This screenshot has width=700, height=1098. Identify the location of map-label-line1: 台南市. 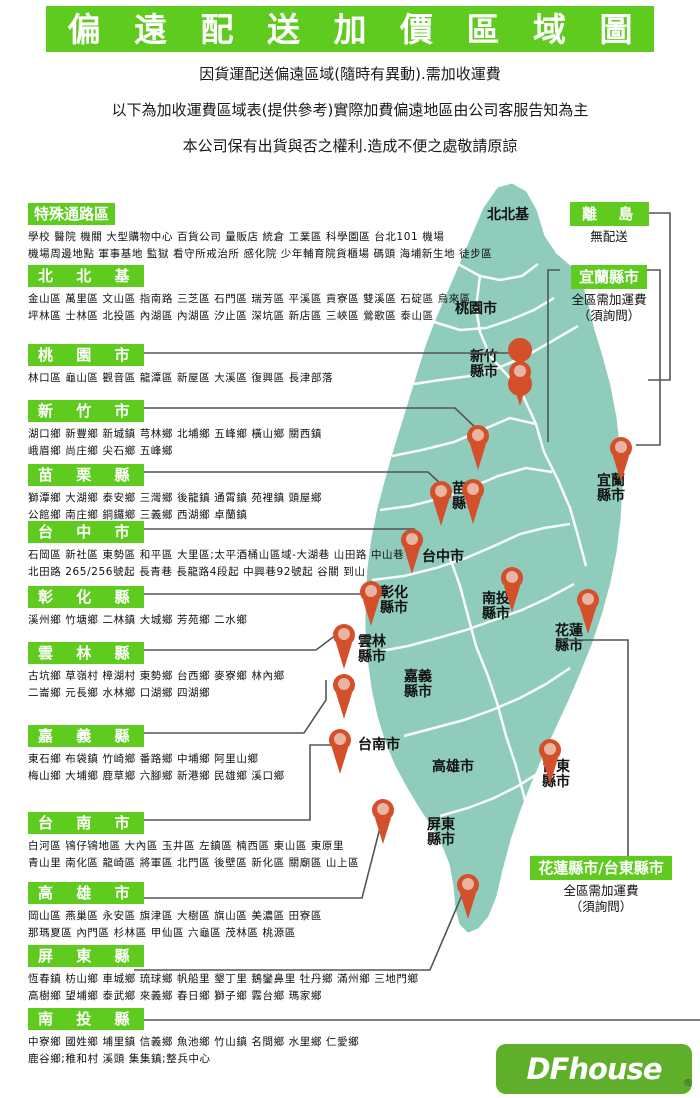
(379, 745).